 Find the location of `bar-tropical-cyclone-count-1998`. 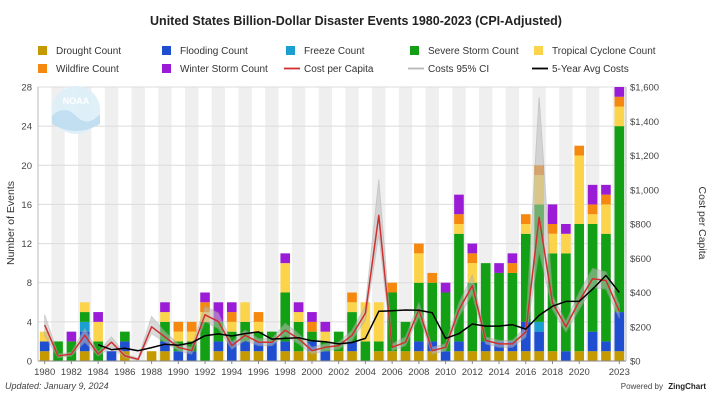

bar-tropical-cyclone-count-1998 is located at coordinates (285, 278).